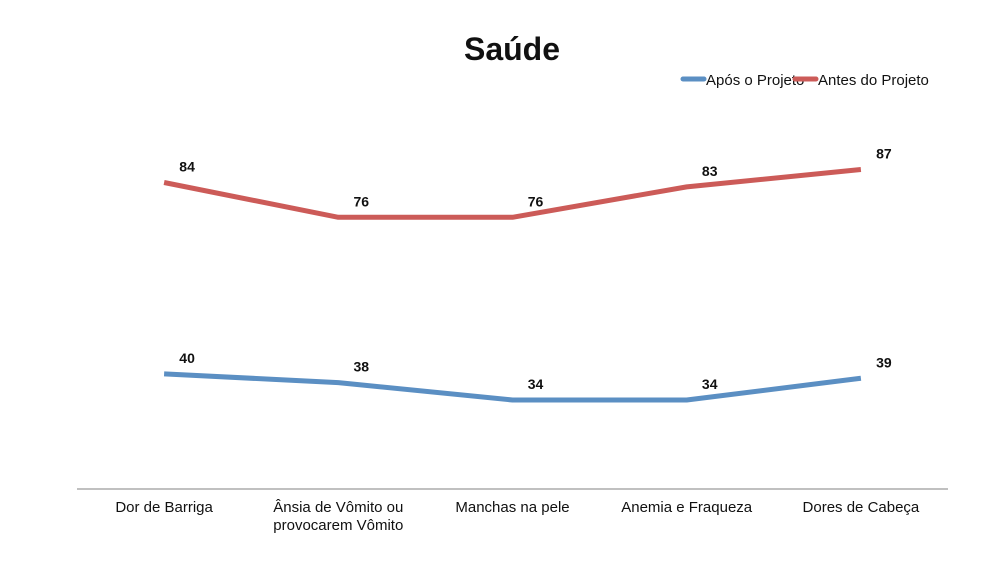 The image size is (1000, 562). Describe the element at coordinates (512, 49) in the screenshot. I see `chart-title: Saúde` at that location.